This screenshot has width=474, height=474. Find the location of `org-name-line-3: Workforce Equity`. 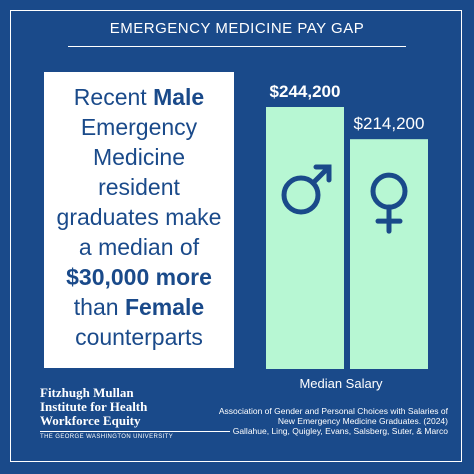

org-name-line-3: Workforce Equity is located at coordinates (90, 420).